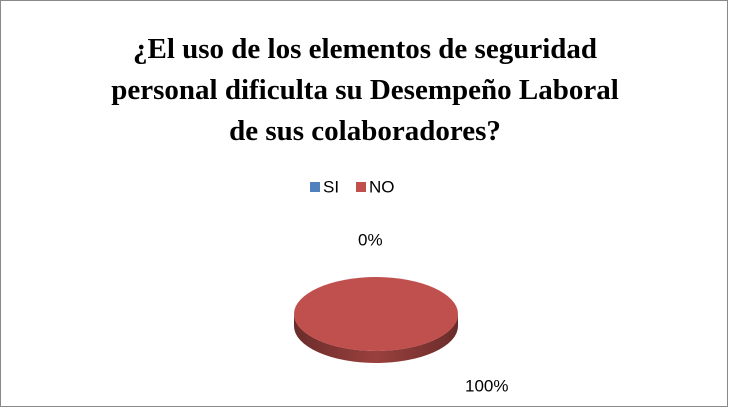  Describe the element at coordinates (331, 186) in the screenshot. I see `legend-label: SI` at that location.